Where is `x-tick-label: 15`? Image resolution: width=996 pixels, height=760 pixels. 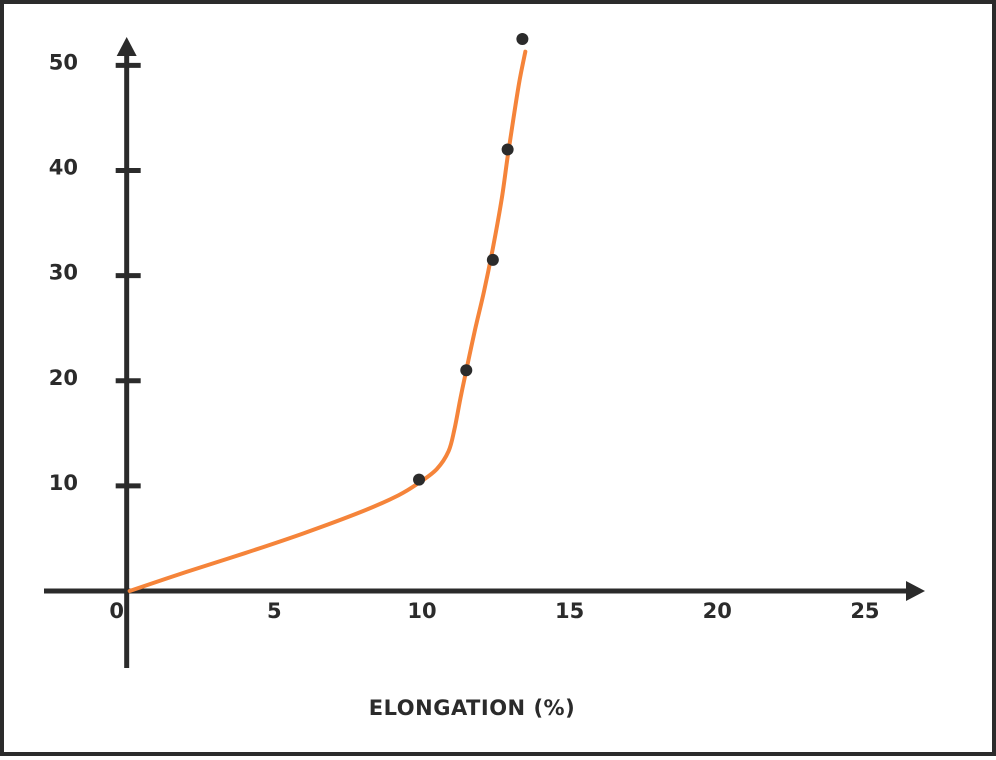 x-tick-label: 15 is located at coordinates (569, 611).